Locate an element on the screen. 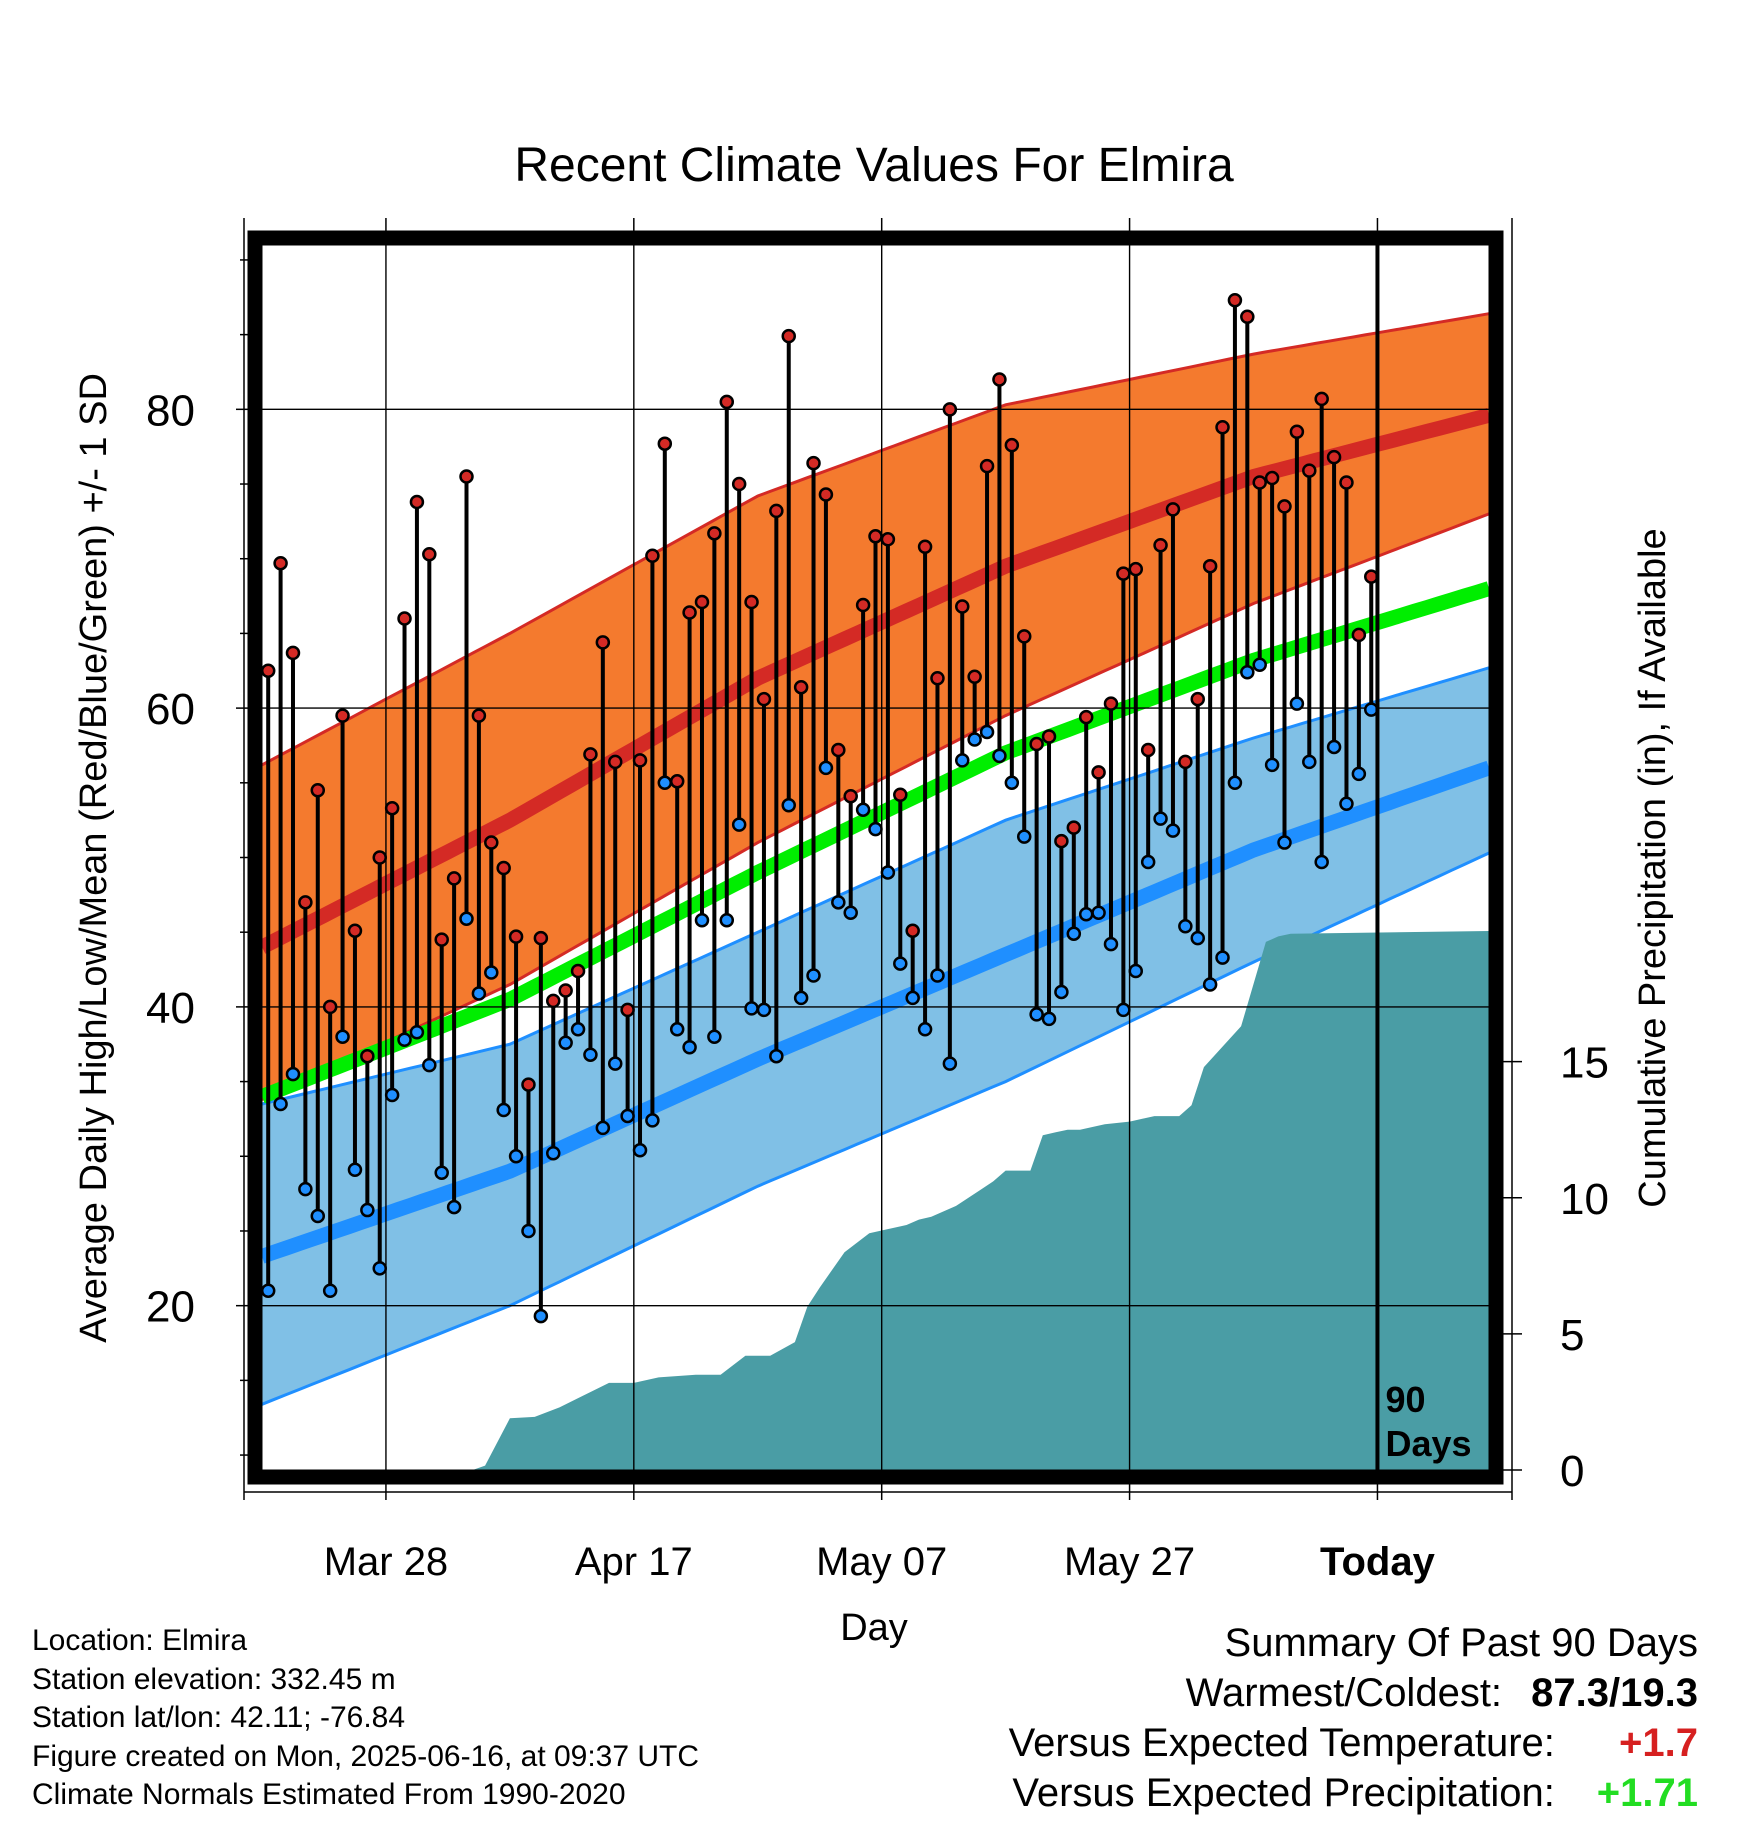  y2-tick-label: 5 is located at coordinates (1572, 1335).